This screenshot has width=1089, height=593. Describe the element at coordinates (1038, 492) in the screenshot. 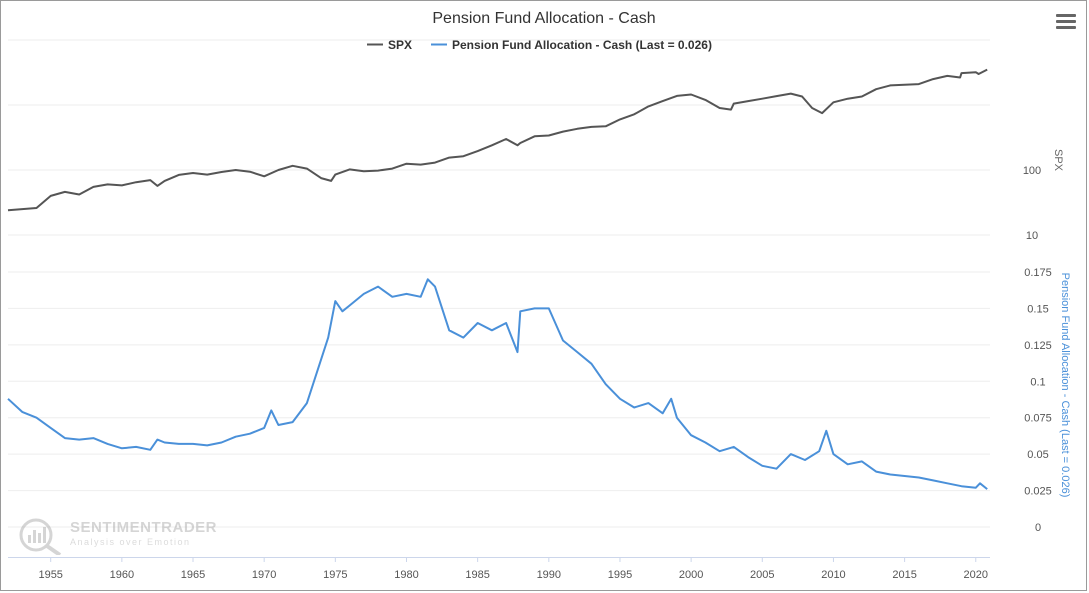

I see `cash-tick-label: 0.025` at that location.